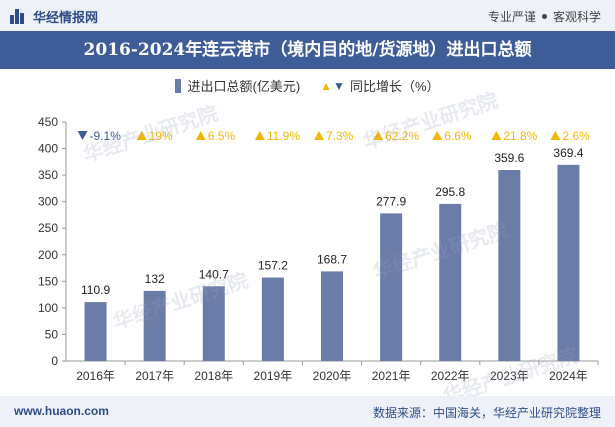  Describe the element at coordinates (95, 376) in the screenshot. I see `x-tick-label: 2016年` at that location.